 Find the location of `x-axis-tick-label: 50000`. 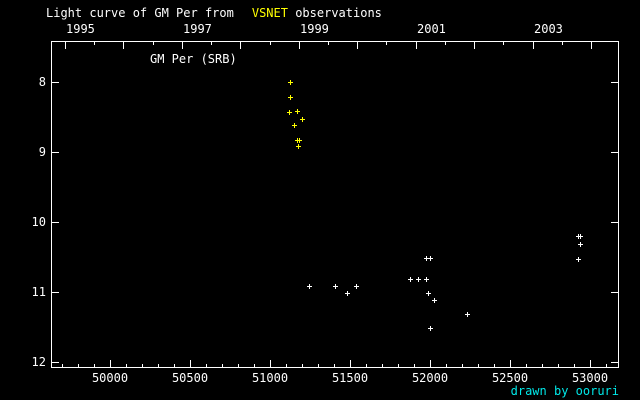

x-axis-tick-label: 50000 is located at coordinates (110, 378).